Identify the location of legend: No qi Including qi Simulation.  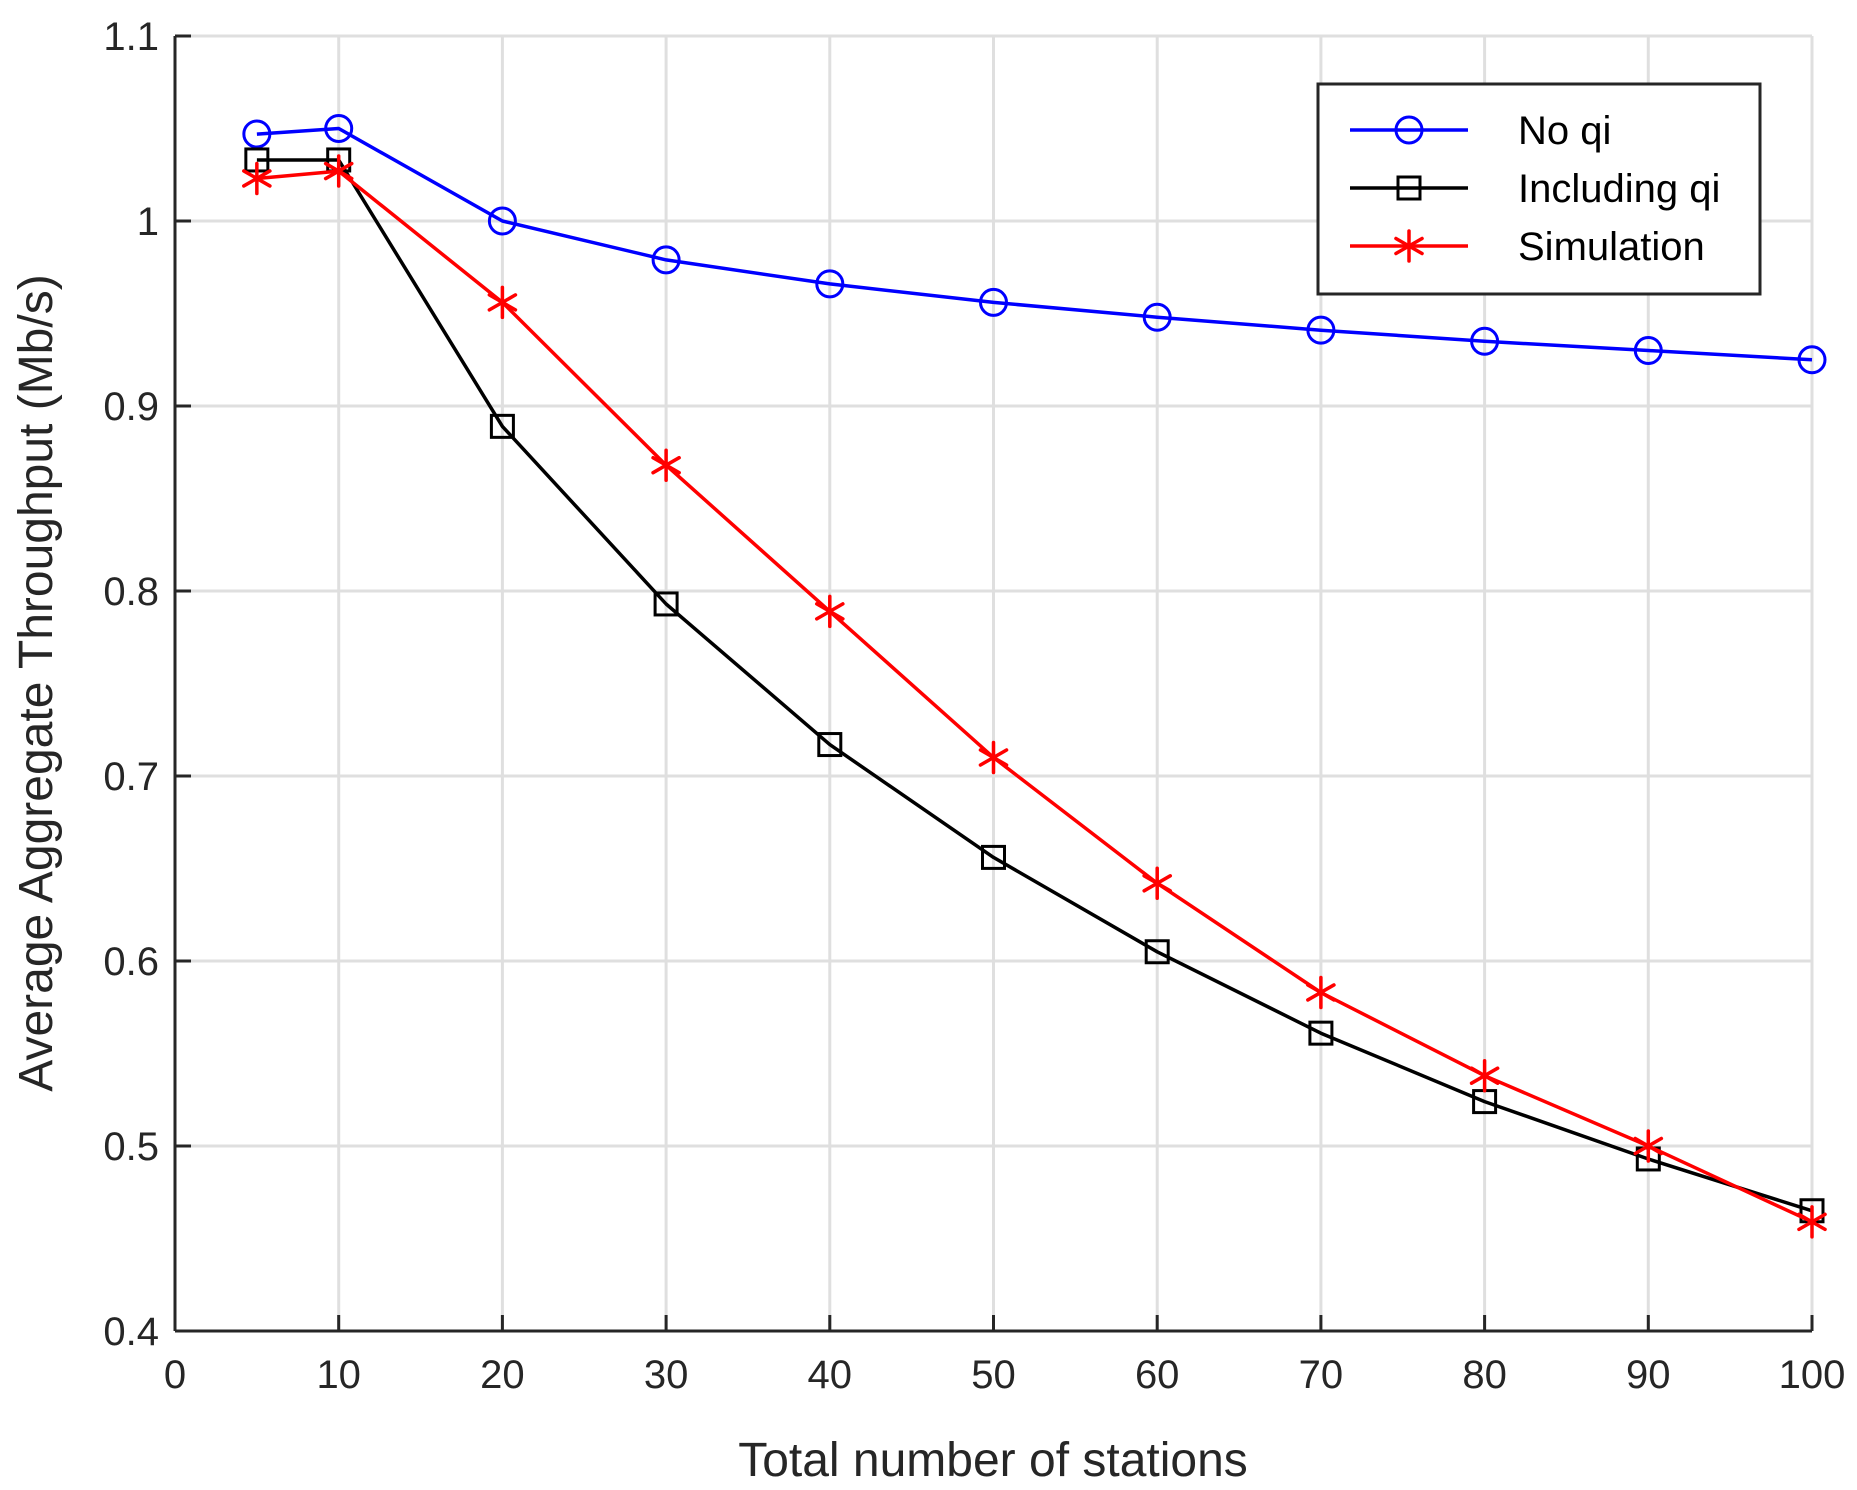
(1539, 189).